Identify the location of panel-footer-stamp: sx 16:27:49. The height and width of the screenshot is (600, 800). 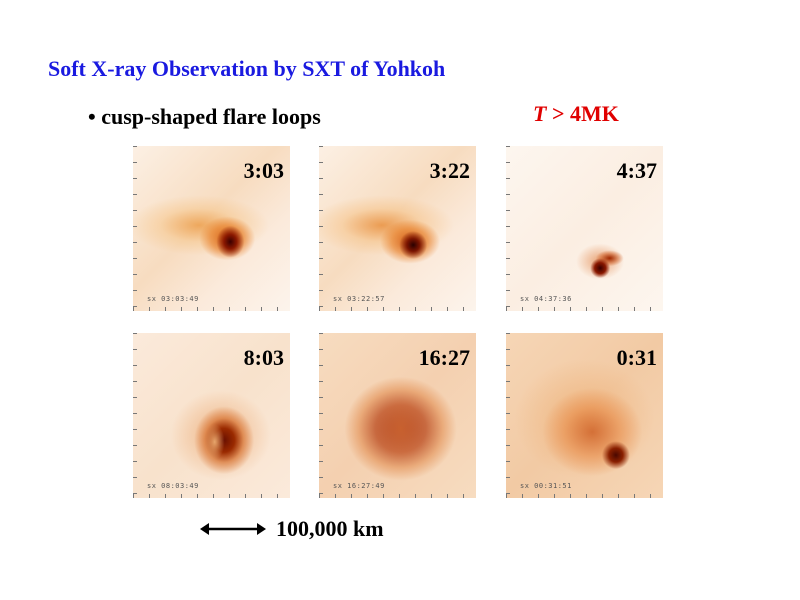
(359, 486).